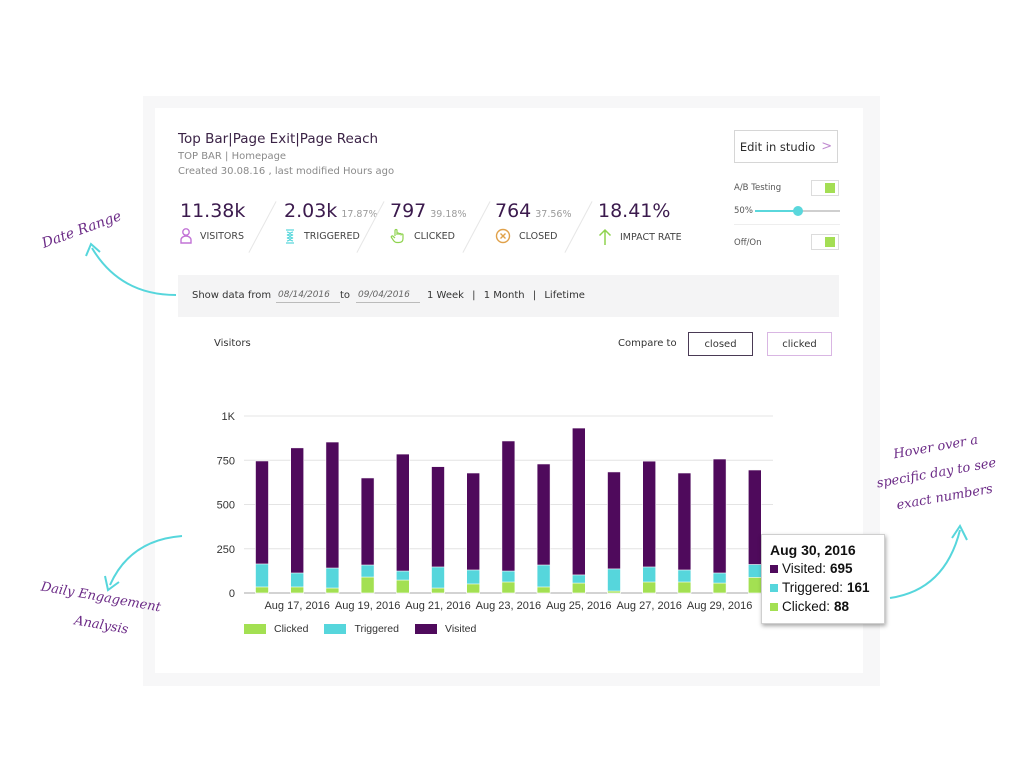 Image resolution: width=1024 pixels, height=768 pixels. I want to click on x-tick-label: Aug 27, 2016, so click(648, 606).